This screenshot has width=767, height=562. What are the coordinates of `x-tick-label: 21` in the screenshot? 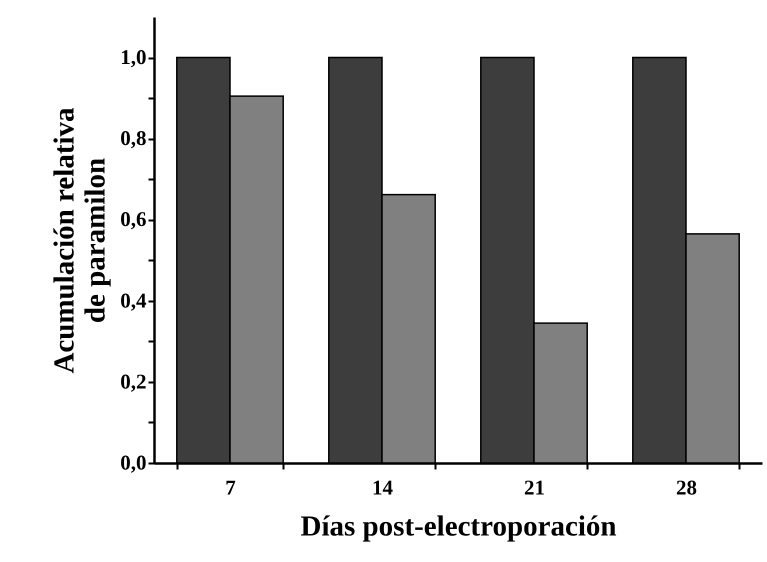 It's located at (534, 488).